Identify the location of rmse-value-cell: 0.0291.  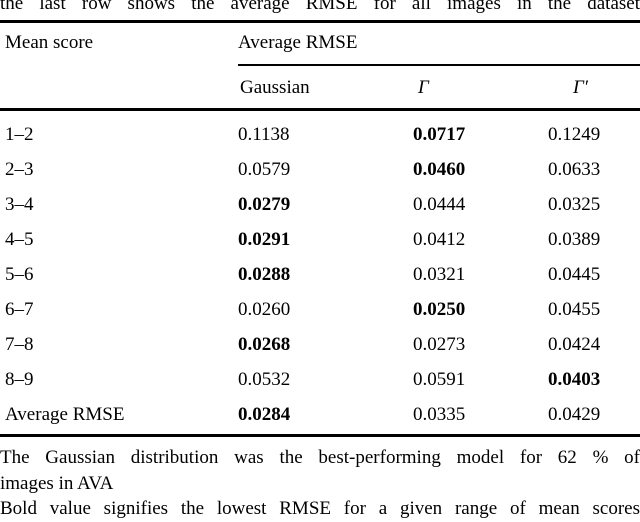
(264, 239).